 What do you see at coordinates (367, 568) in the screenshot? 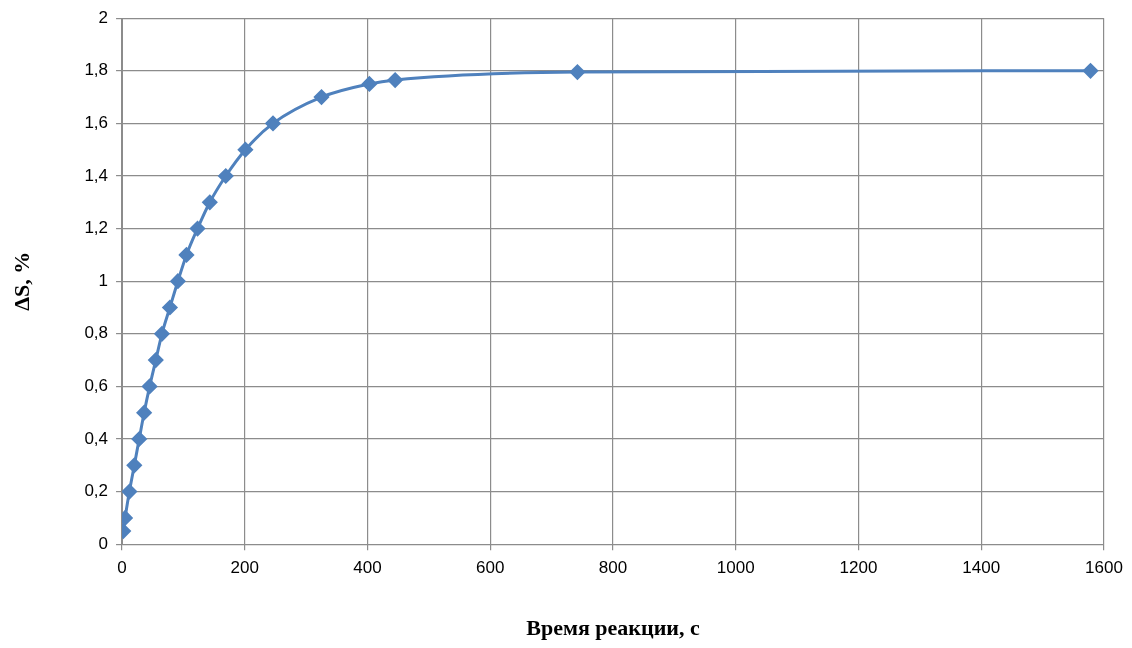
I see `x-tick-label: 400` at bounding box center [367, 568].